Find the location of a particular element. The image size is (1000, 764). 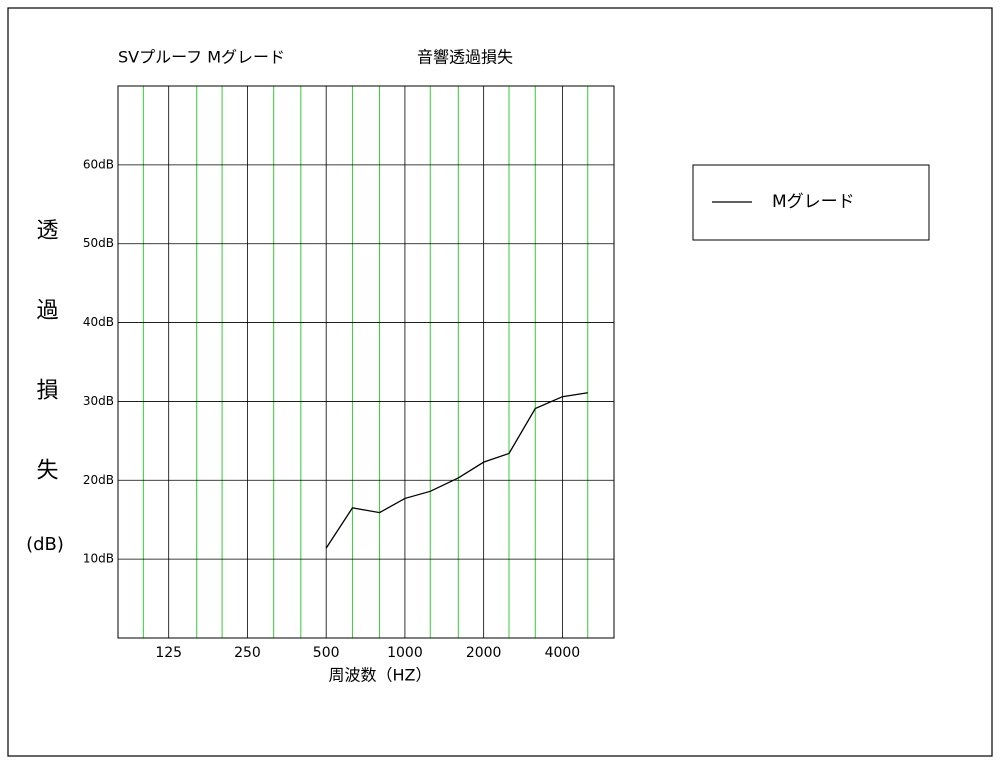

series-line is located at coordinates (456, 470).